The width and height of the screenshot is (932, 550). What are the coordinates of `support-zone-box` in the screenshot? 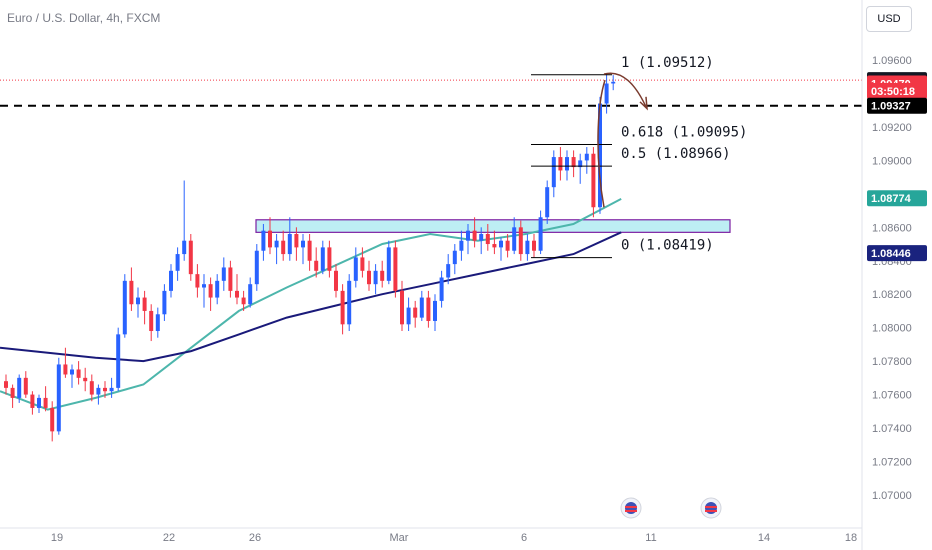 It's located at (493, 226).